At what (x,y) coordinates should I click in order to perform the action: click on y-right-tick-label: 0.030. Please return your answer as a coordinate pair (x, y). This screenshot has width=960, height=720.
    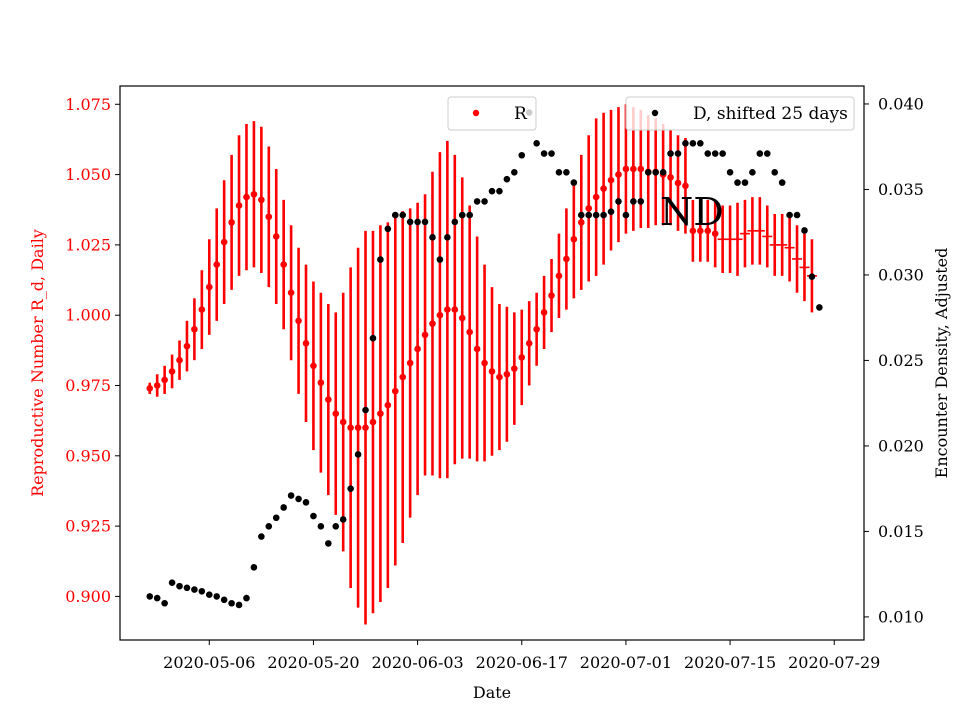
    Looking at the image, I should click on (901, 274).